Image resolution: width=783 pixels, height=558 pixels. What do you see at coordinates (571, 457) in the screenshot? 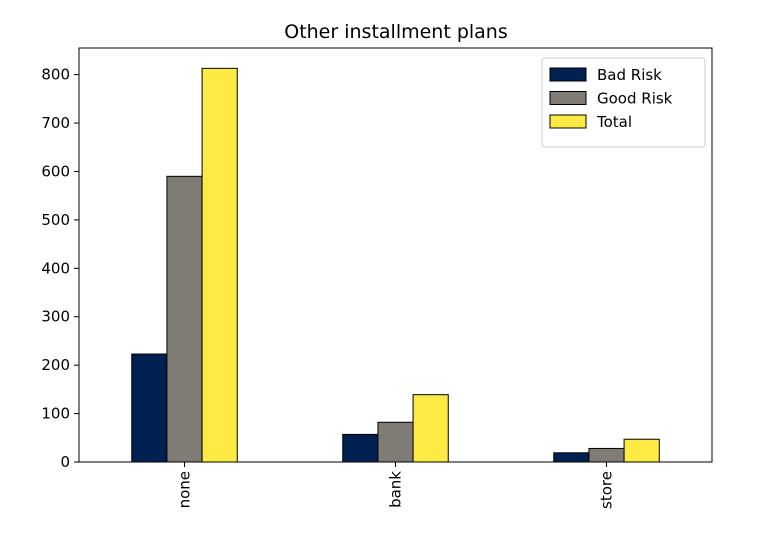
I see `bar-bad-risk-store` at bounding box center [571, 457].